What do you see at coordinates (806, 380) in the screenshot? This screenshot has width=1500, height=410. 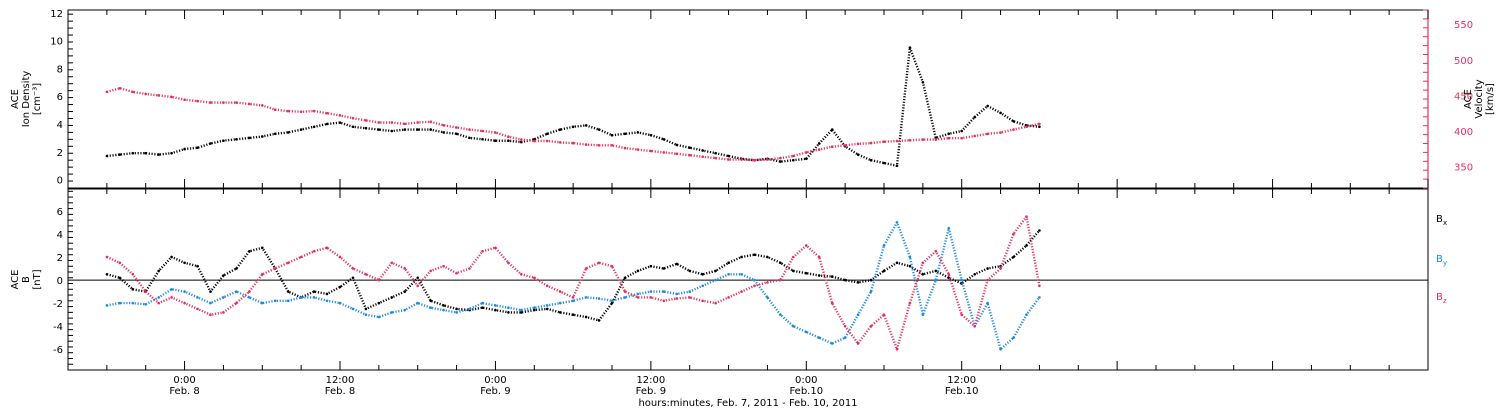 I see `x-tick-time-label: 0:00` at bounding box center [806, 380].